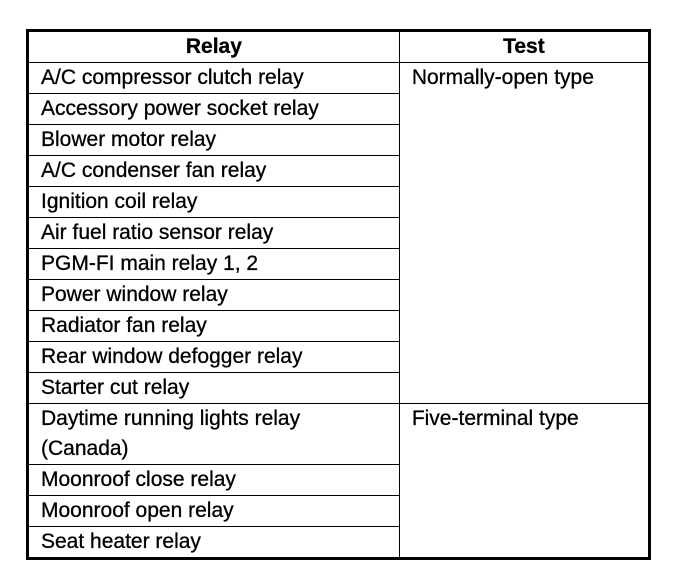  I want to click on relay-cell: Seat heater relay, so click(213, 542).